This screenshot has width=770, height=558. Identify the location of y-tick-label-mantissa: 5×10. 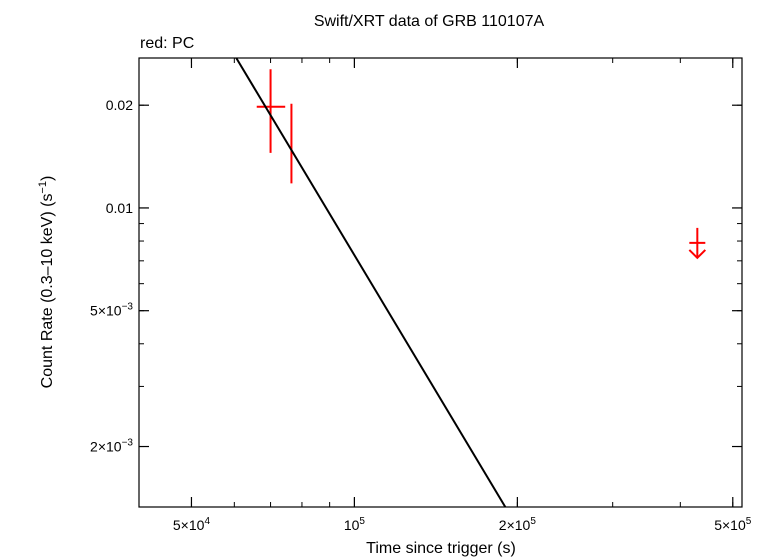
(106, 311).